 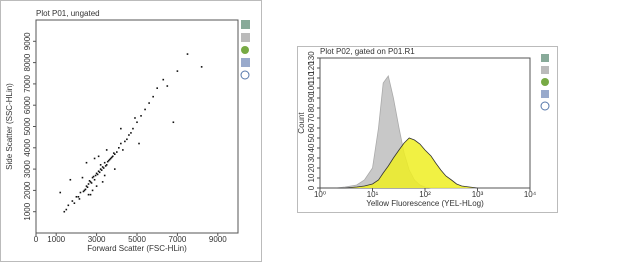 I want to click on y-tick-label: 50, so click(x=311, y=137).